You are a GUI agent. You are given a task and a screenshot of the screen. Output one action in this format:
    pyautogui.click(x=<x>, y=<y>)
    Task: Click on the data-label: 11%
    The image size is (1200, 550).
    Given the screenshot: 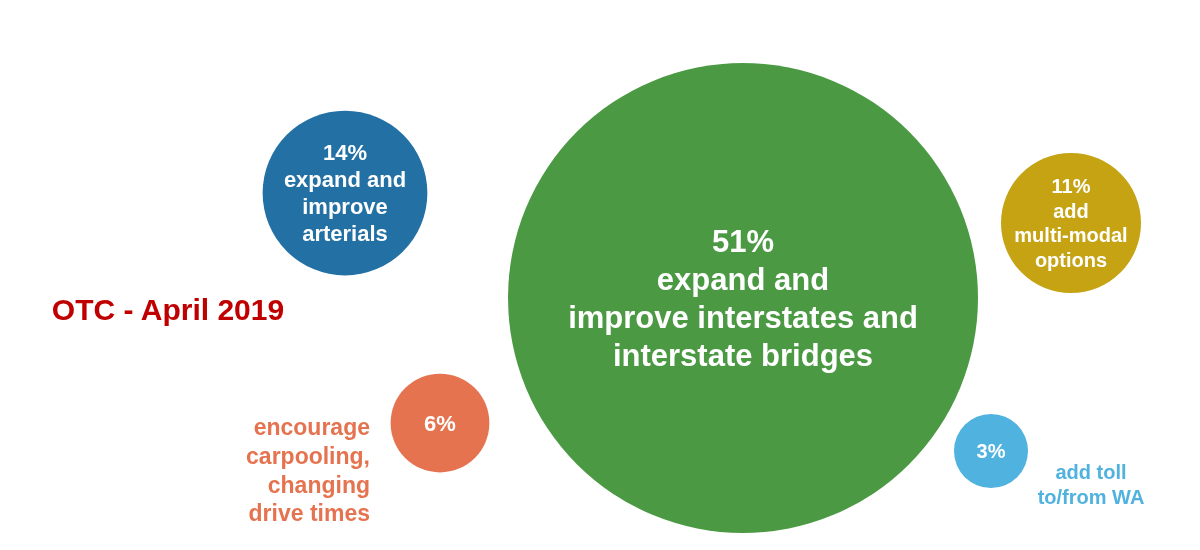 What is the action you would take?
    pyautogui.click(x=1071, y=186)
    